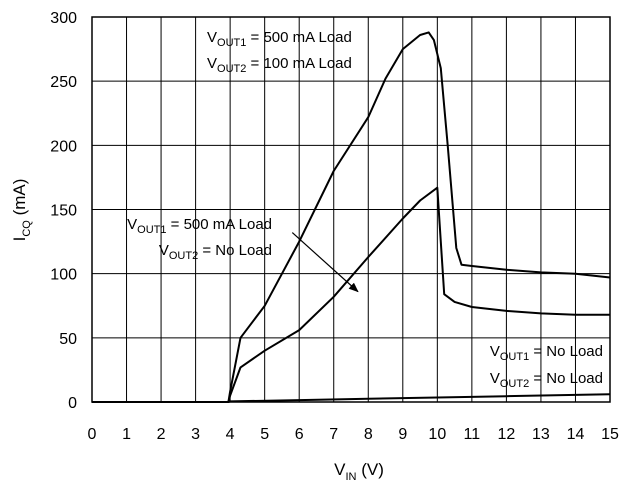  What do you see at coordinates (63, 18) in the screenshot?
I see `y-tick-label: 300` at bounding box center [63, 18].